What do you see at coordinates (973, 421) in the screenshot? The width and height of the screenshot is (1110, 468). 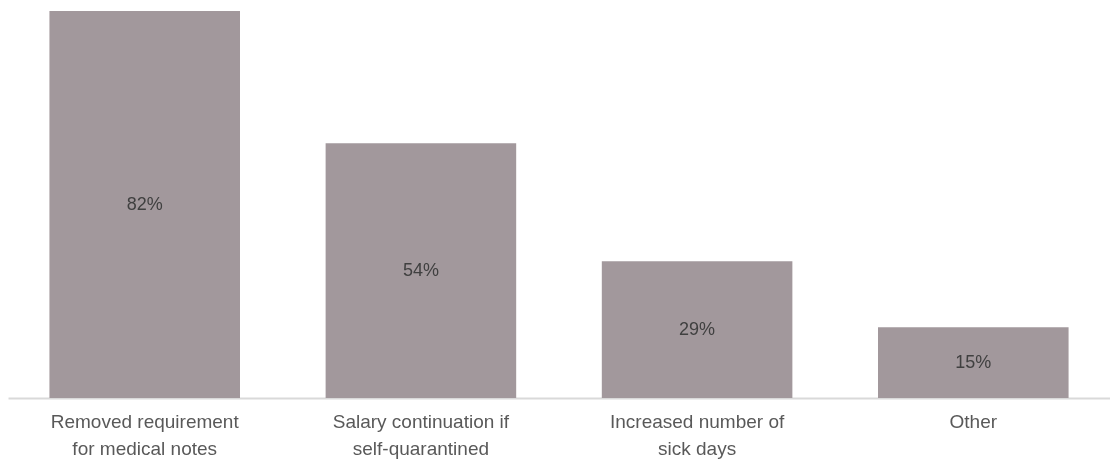 I see `x-tick-label: Other` at bounding box center [973, 421].